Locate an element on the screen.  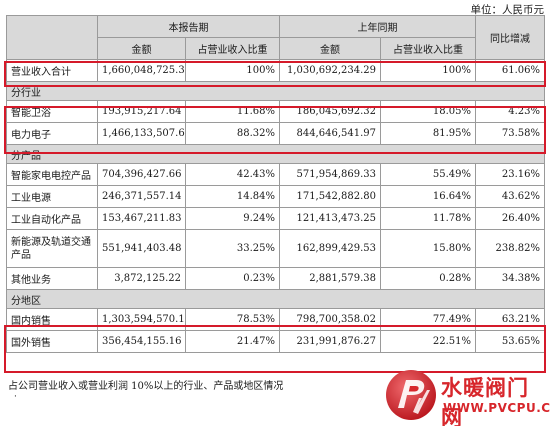
row-prev-amount: 2,881,579.38 is located at coordinates (330, 278).